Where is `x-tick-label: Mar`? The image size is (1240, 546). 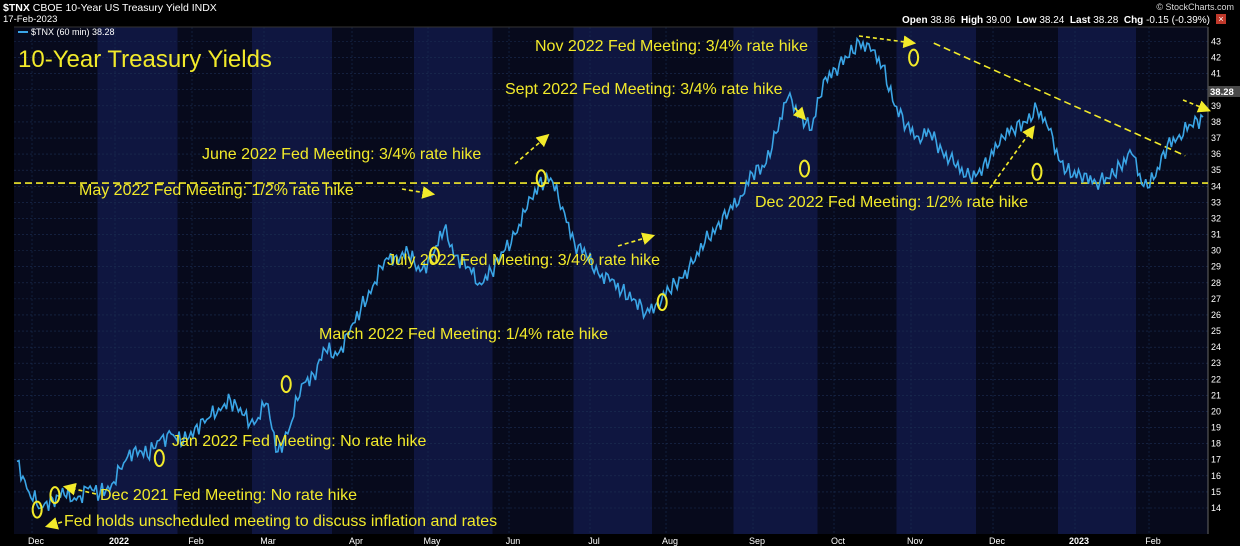 x-tick-label: Mar is located at coordinates (268, 541).